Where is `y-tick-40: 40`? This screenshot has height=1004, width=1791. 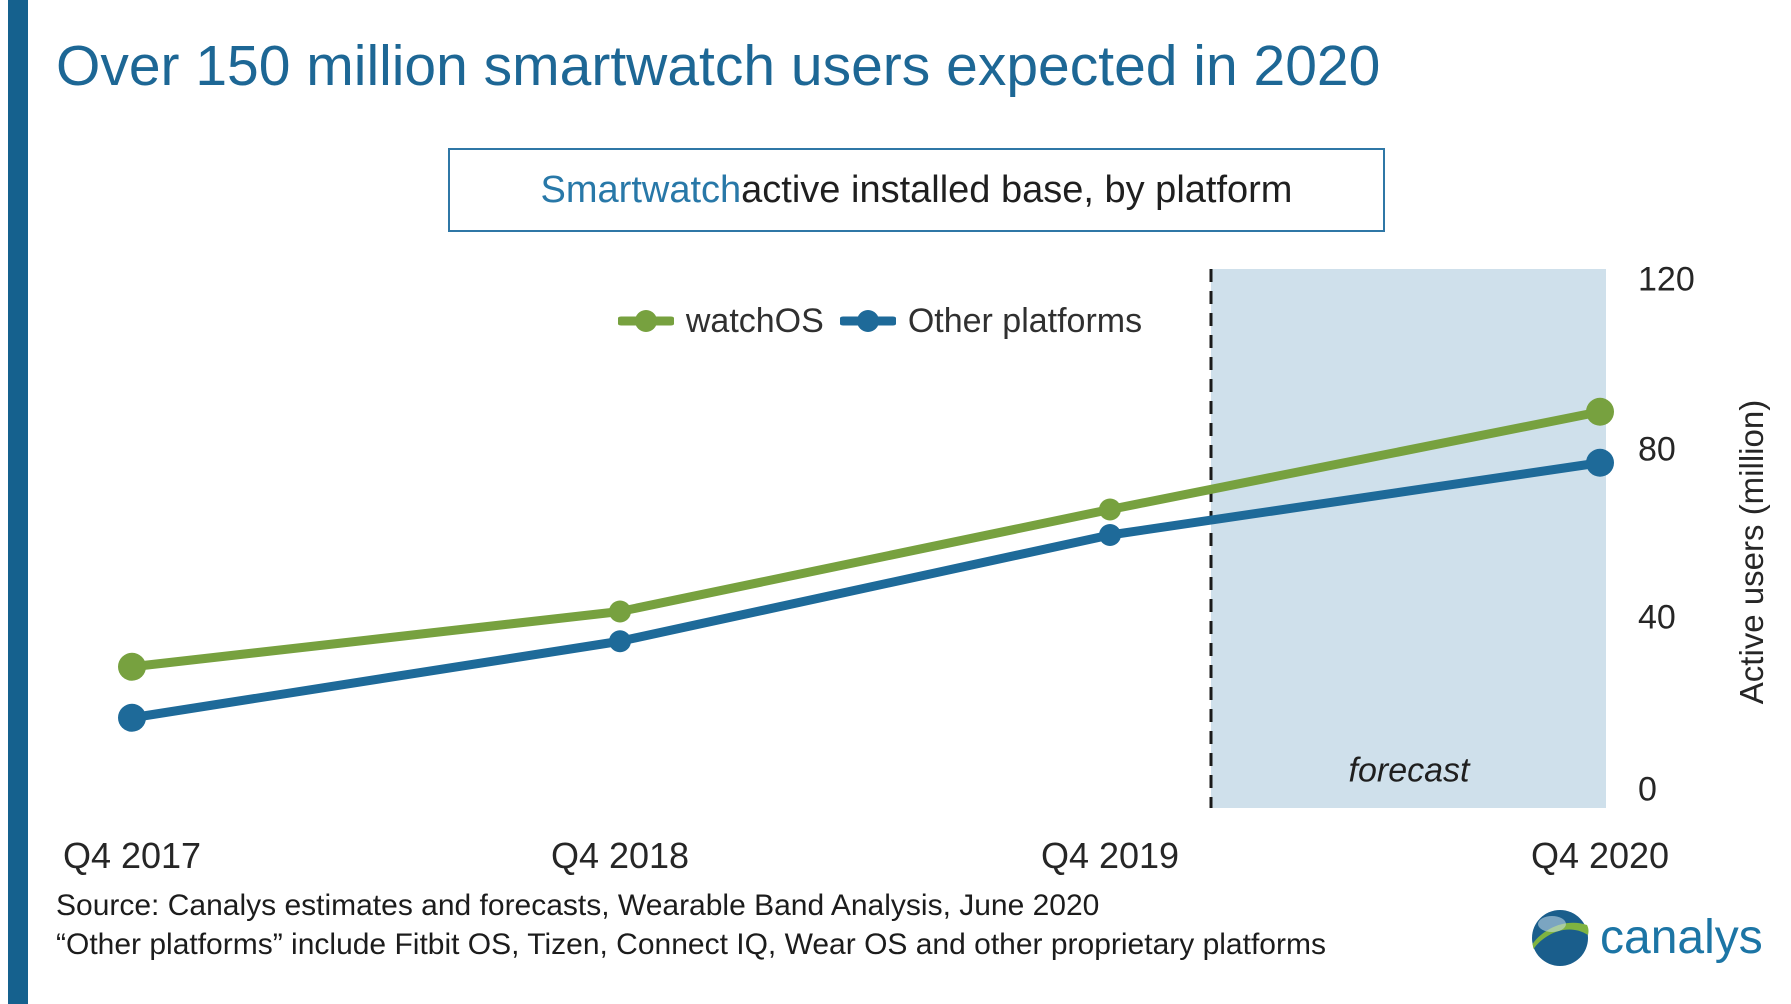
y-tick-40: 40 is located at coordinates (1657, 617).